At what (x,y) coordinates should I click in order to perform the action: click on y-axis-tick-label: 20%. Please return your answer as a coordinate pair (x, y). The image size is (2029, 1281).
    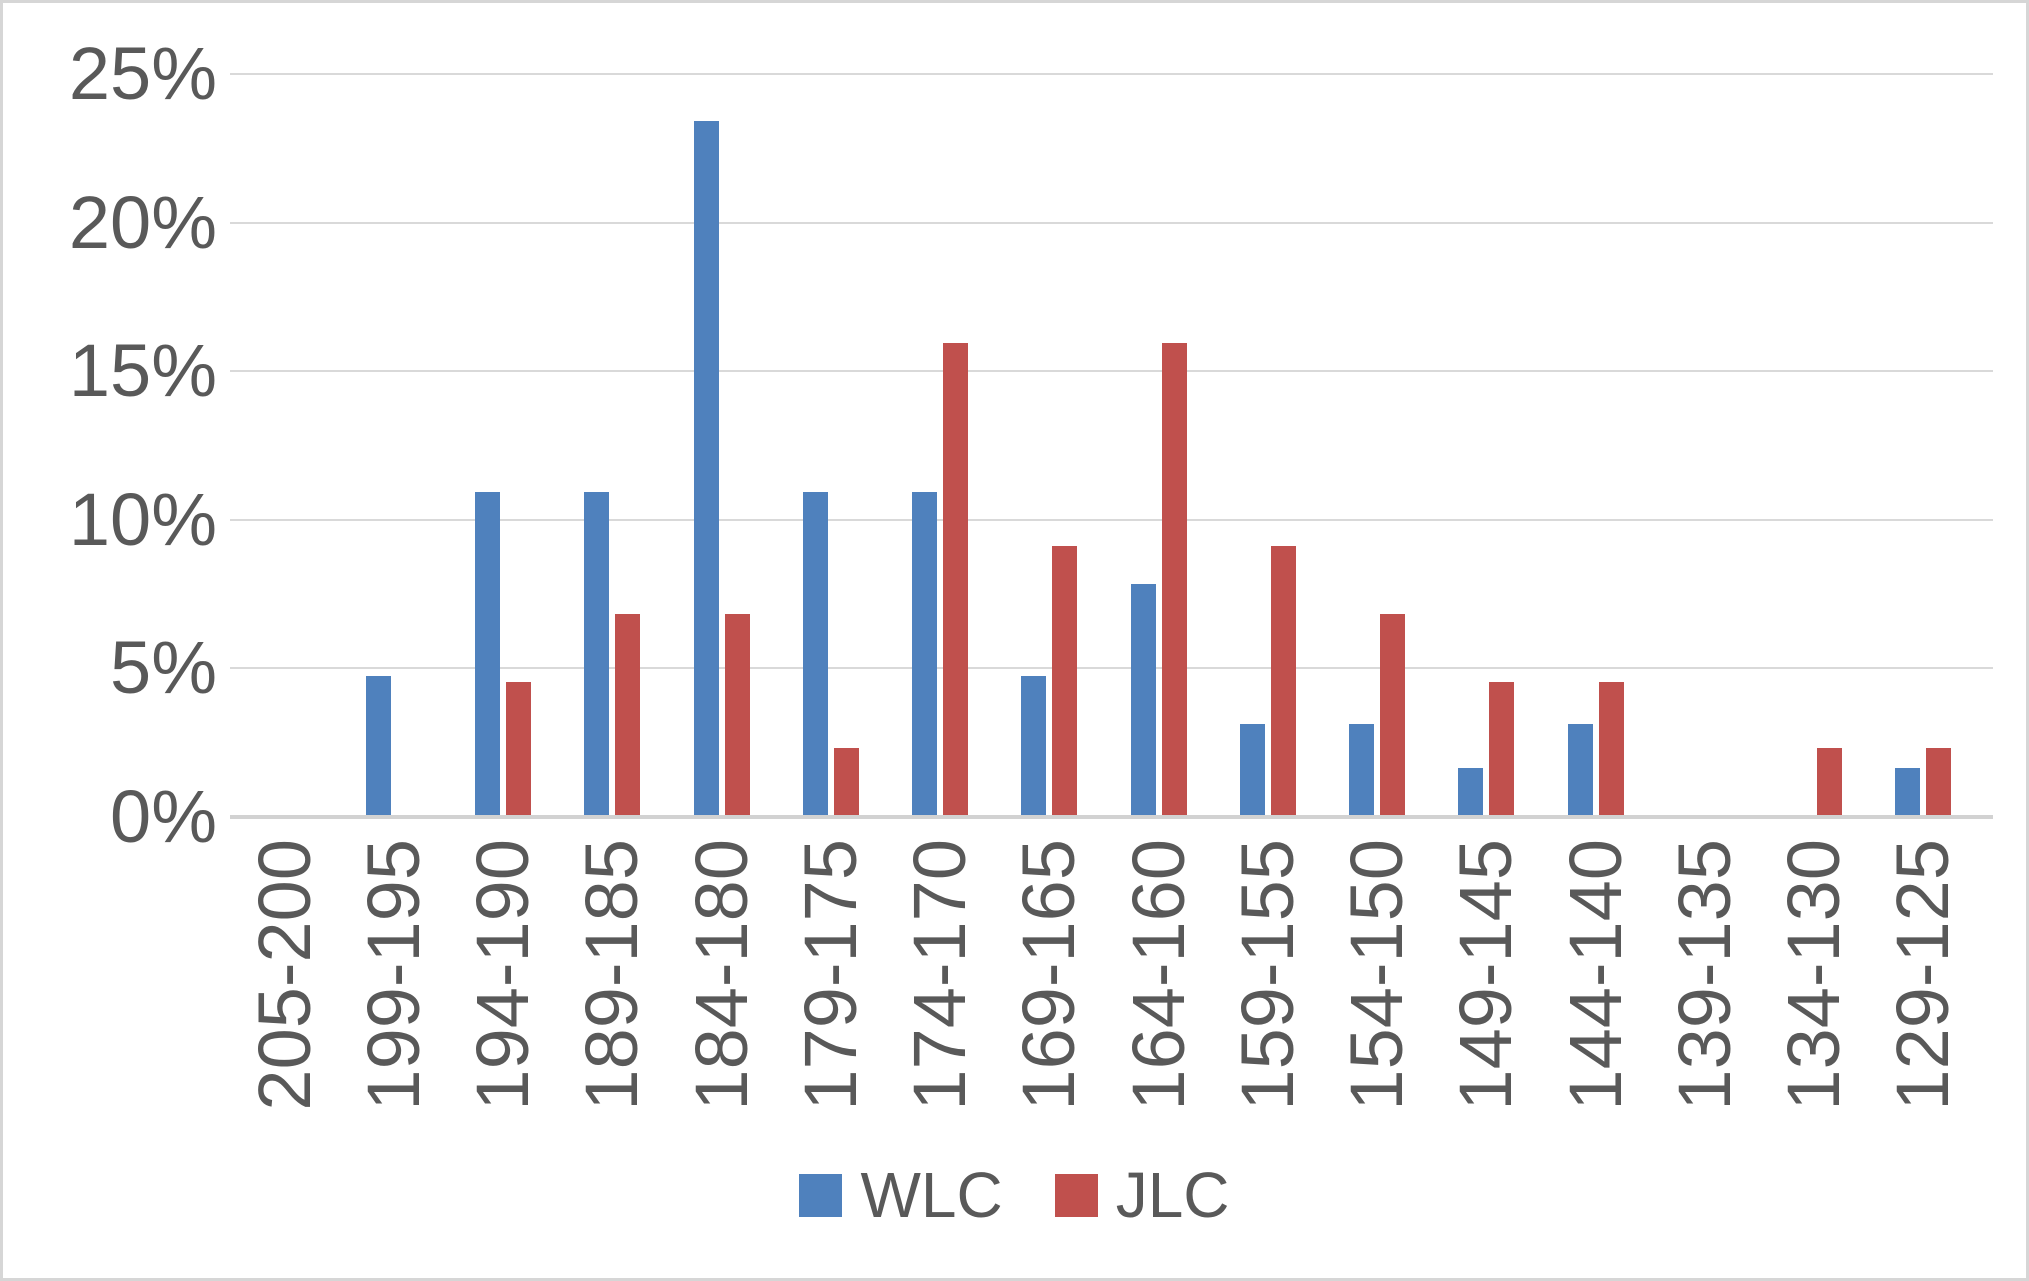
    Looking at the image, I should click on (142, 222).